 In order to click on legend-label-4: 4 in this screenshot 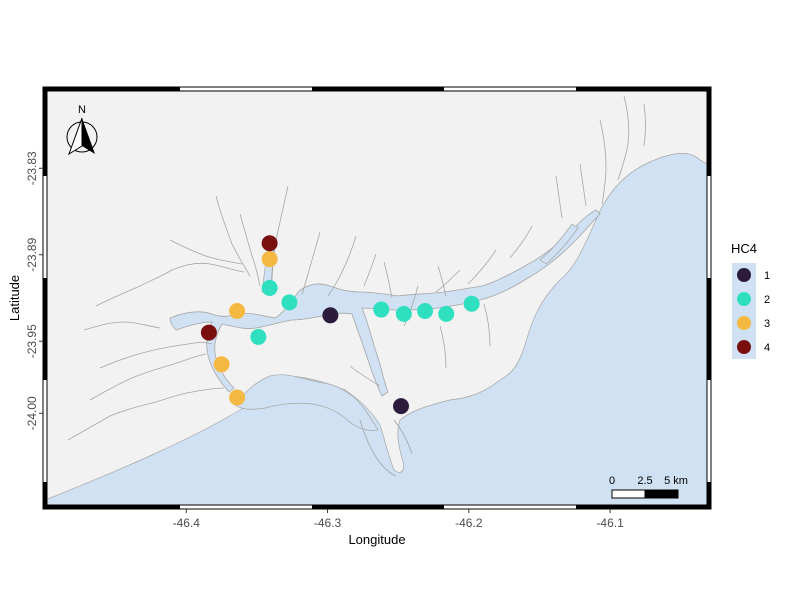, I will do `click(767, 348)`.